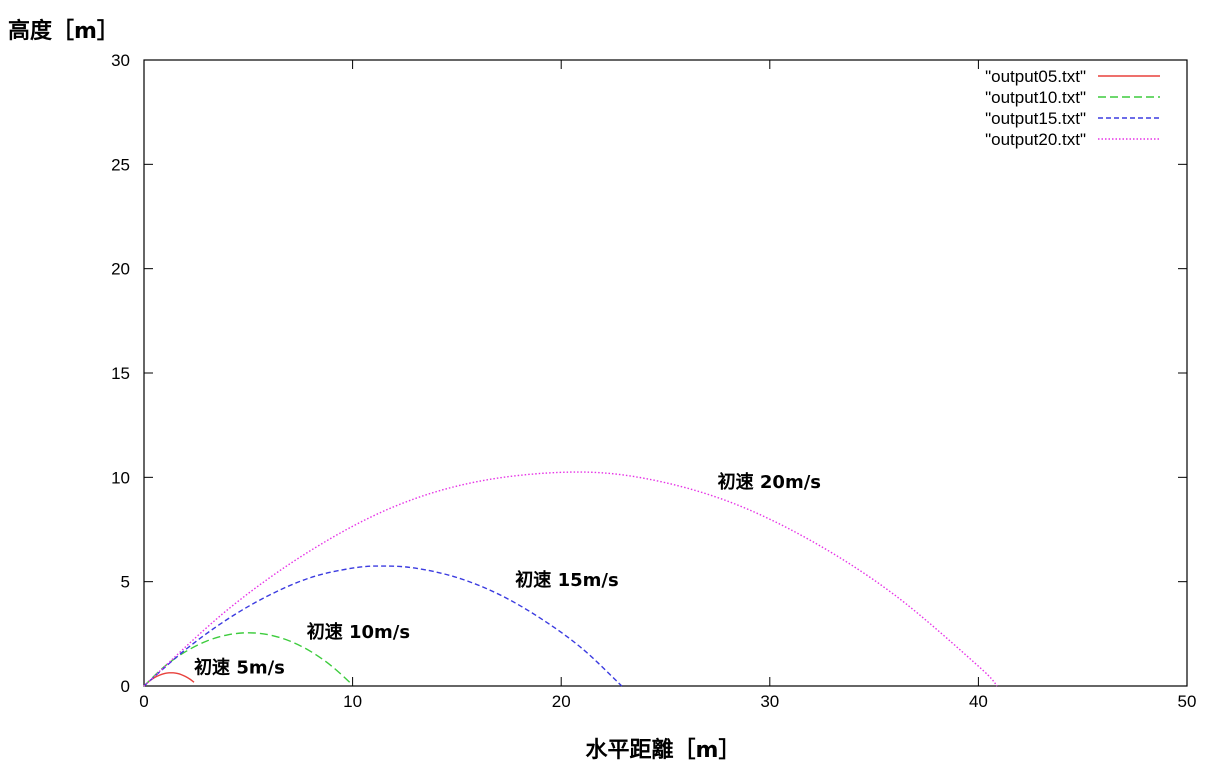 The height and width of the screenshot is (765, 1209). I want to click on y-tick-label: 20, so click(120, 269).